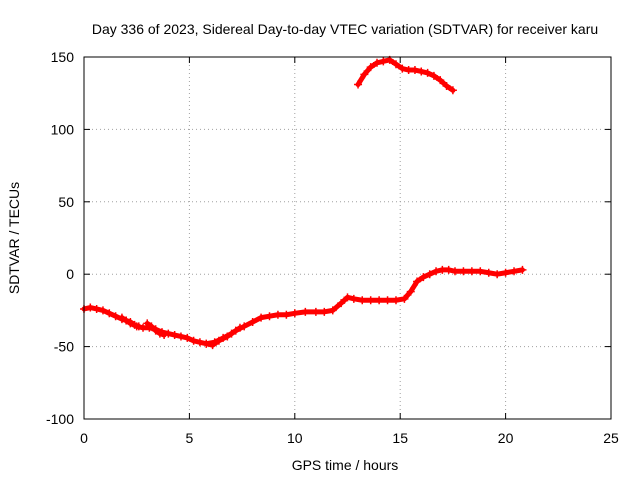 The image size is (640, 485). Describe the element at coordinates (64, 347) in the screenshot. I see `y-tick-label: -50` at that location.